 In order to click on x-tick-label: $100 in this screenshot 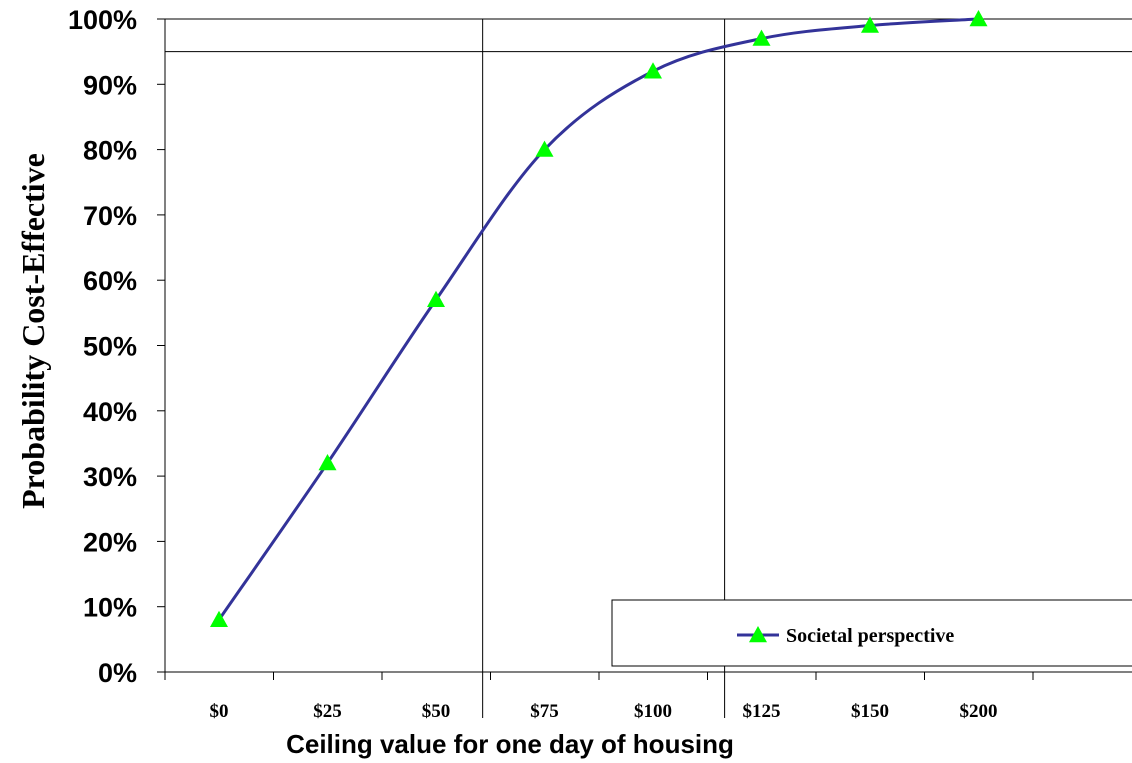, I will do `click(653, 711)`.